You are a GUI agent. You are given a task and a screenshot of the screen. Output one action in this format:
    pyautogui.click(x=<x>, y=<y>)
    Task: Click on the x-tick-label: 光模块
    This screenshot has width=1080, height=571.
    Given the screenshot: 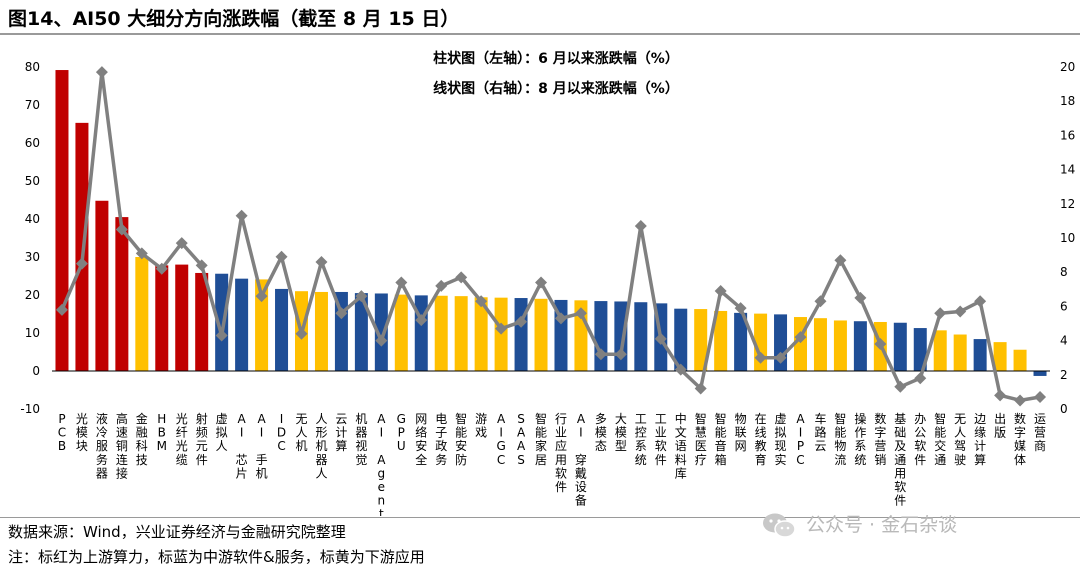 What is the action you would take?
    pyautogui.click(x=82, y=432)
    